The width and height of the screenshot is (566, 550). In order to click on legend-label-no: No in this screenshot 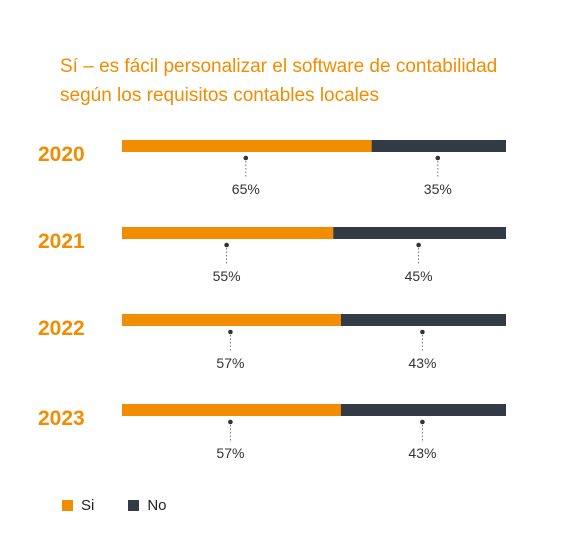, I will do `click(157, 505)`.